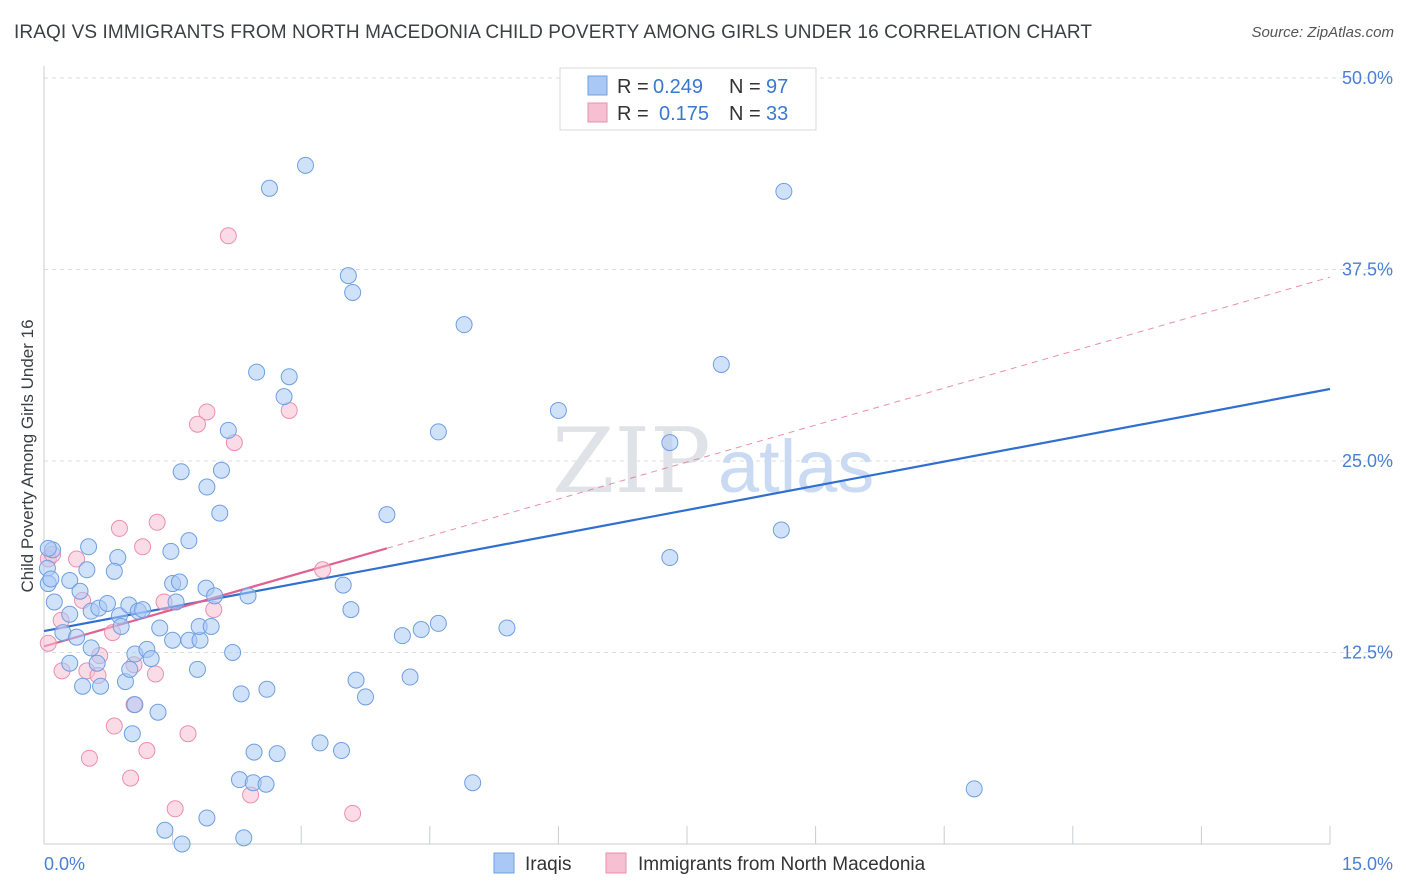 The image size is (1406, 892). What do you see at coordinates (745, 114) in the screenshot?
I see `legend-macedonia-n-label: N =` at bounding box center [745, 114].